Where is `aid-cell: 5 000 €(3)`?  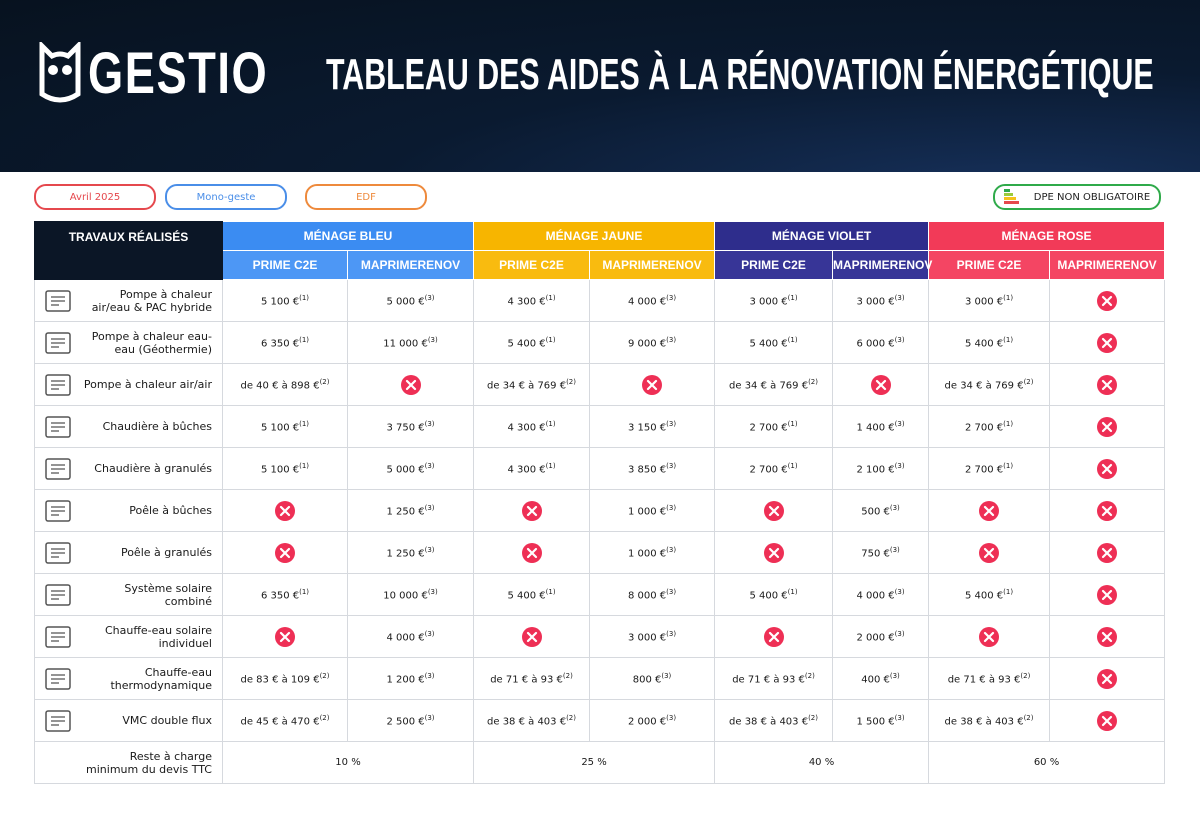
aid-cell: 5 000 €(3) is located at coordinates (410, 300).